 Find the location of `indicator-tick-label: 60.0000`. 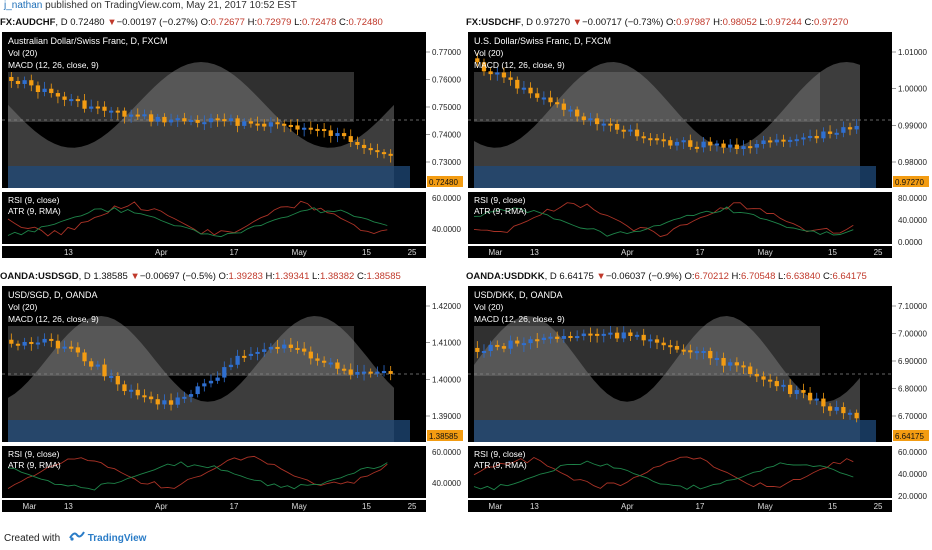

indicator-tick-label: 60.0000 is located at coordinates (446, 198).